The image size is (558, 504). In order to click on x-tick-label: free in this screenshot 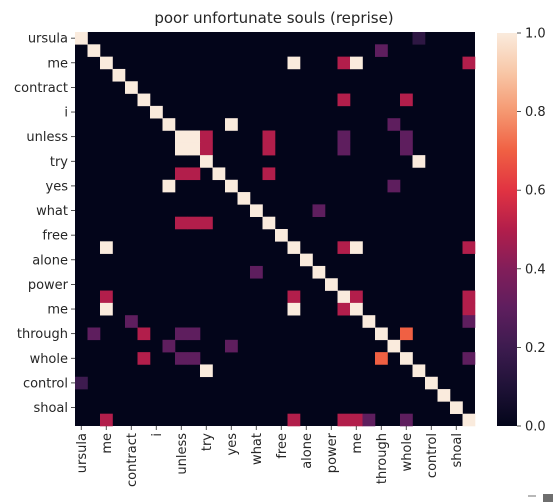, I will do `click(282, 446)`.